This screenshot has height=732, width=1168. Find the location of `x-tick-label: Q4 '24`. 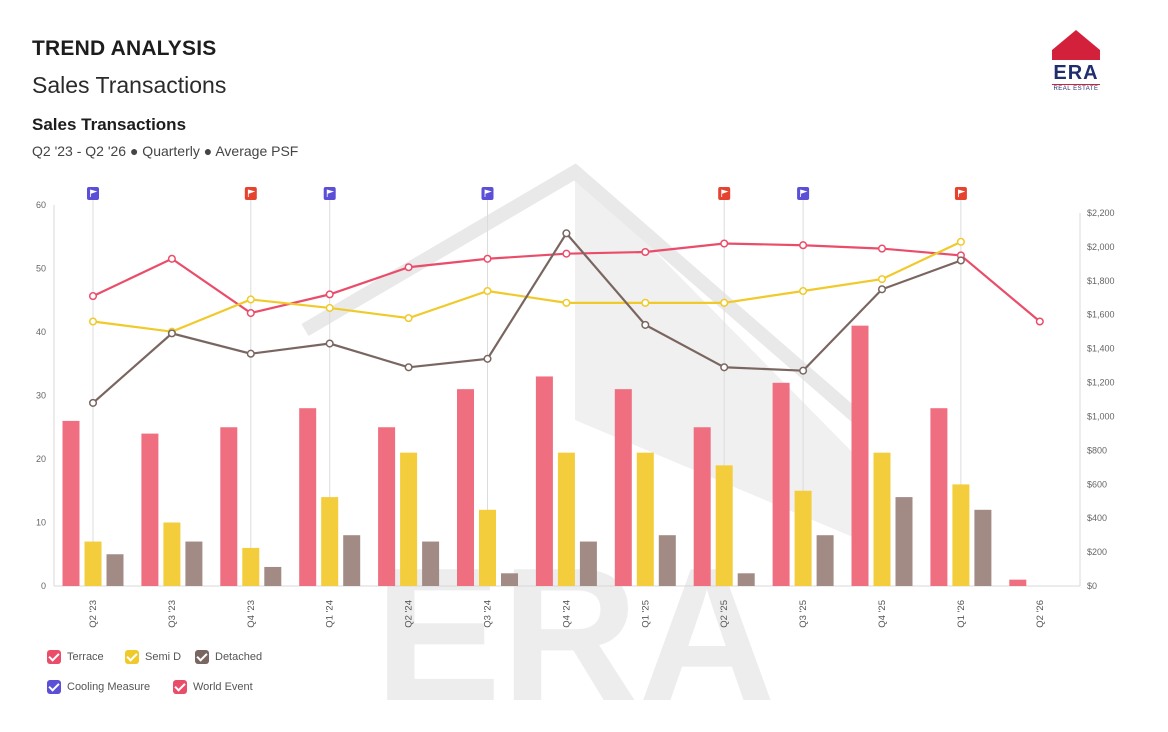

x-tick-label: Q4 '24 is located at coordinates (566, 614).